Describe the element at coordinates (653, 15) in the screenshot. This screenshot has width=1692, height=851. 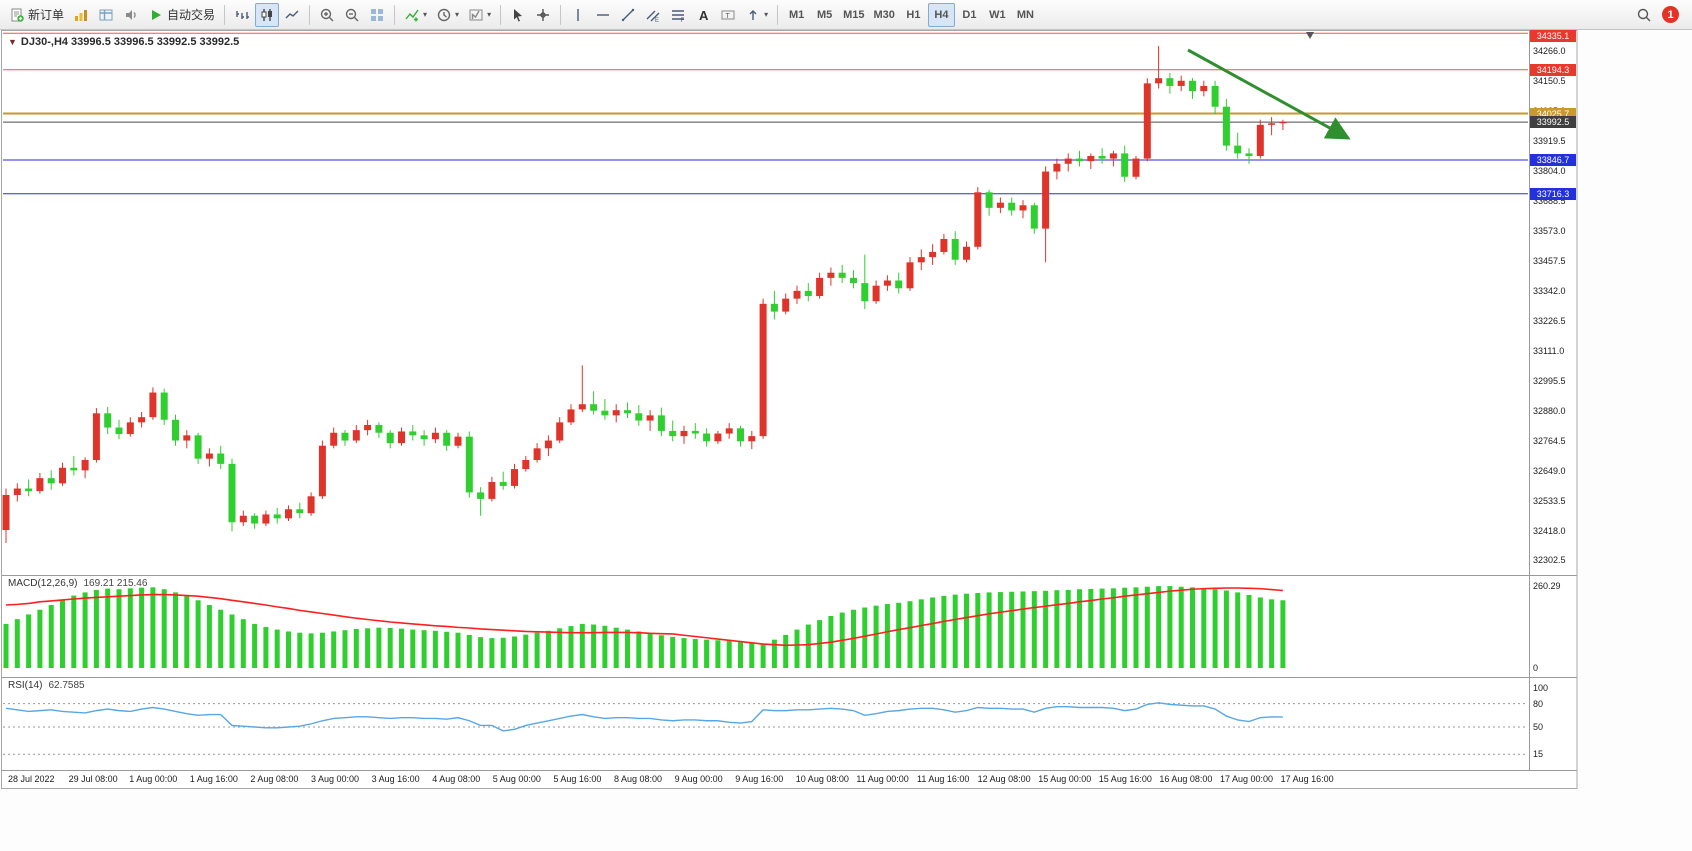
I see `channel-tool-button: E` at that location.